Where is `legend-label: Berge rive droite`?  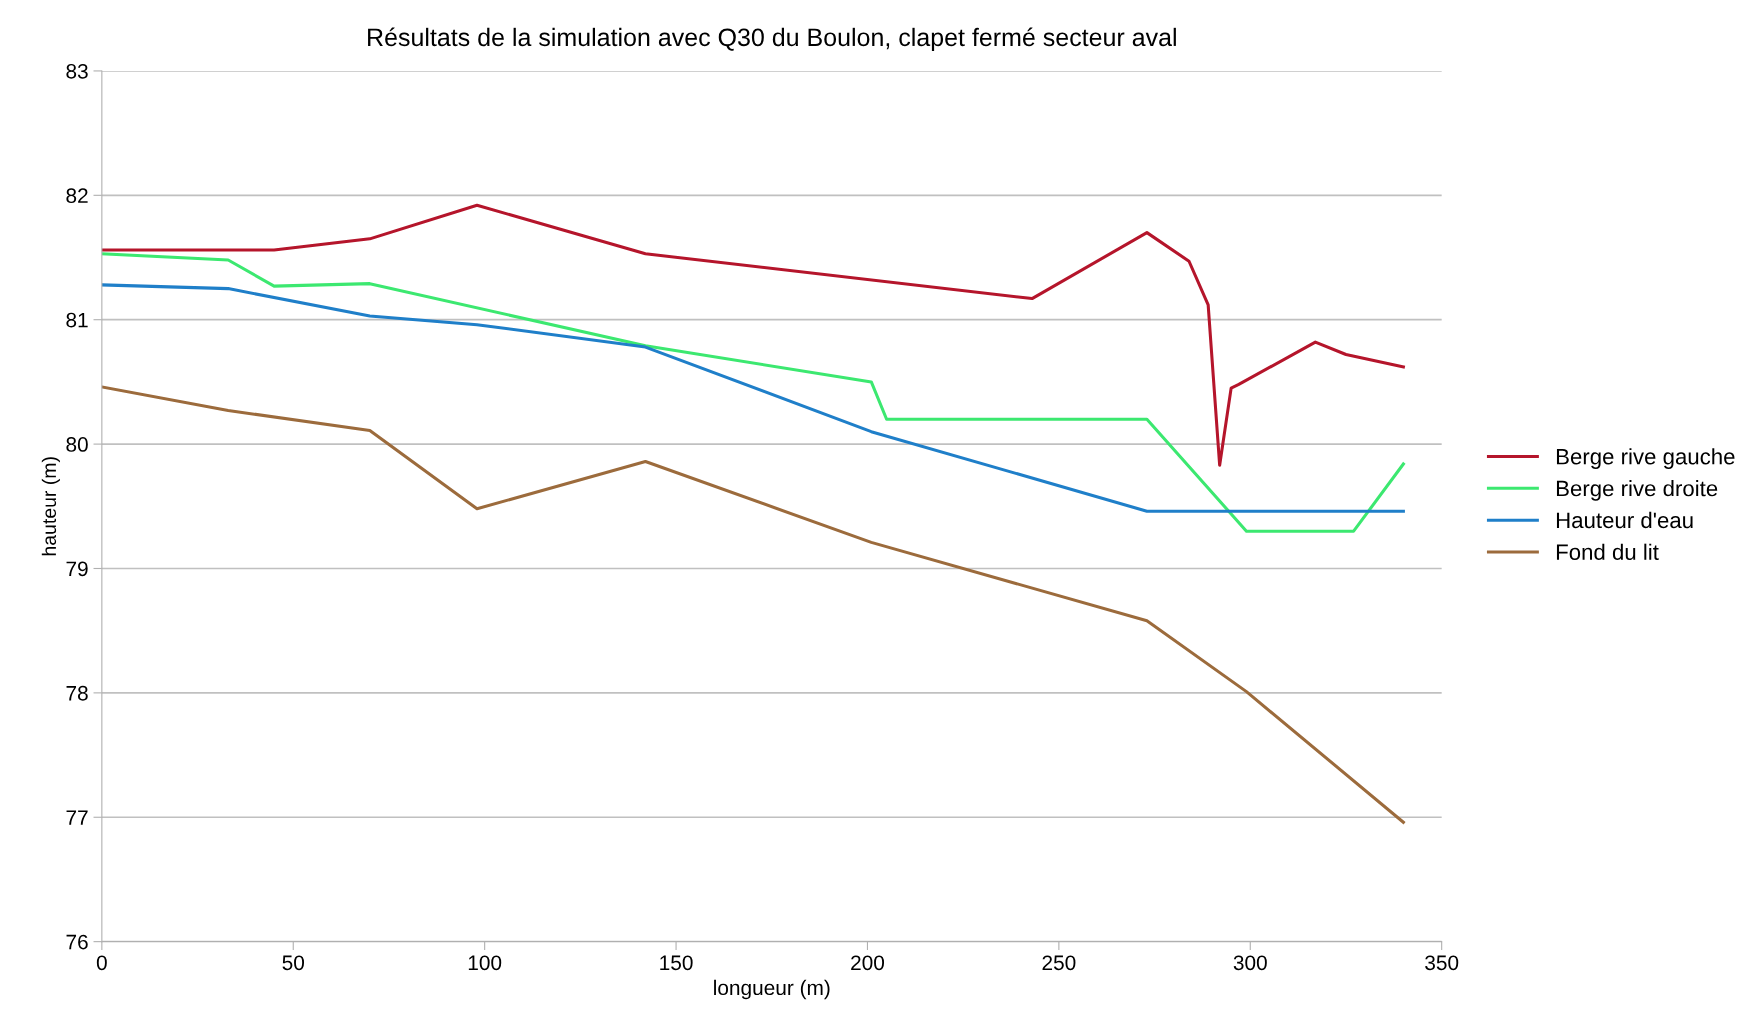 legend-label: Berge rive droite is located at coordinates (1637, 490).